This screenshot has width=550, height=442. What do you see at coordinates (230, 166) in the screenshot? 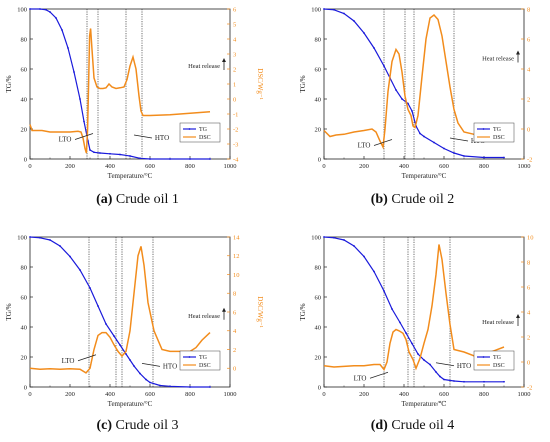
I see `x-tick-label: 1000` at bounding box center [230, 166].